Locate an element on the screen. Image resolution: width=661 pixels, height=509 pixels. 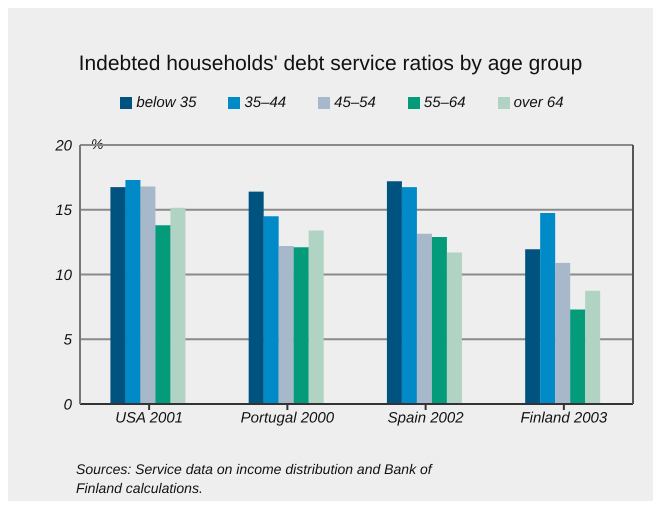
x-tick-label: Portugal 2000 is located at coordinates (287, 418).